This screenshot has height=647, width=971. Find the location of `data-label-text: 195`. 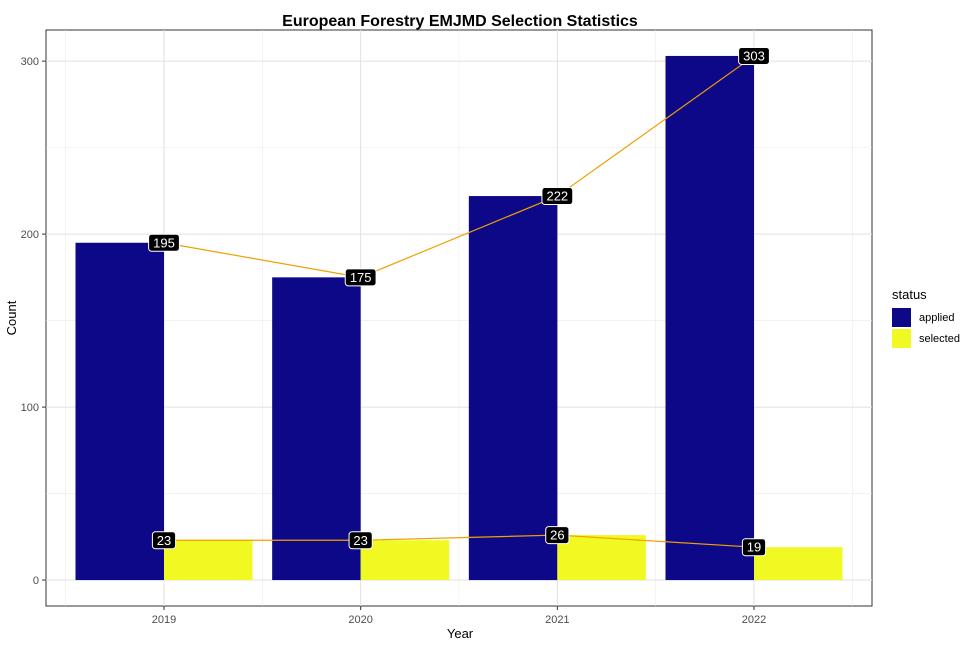

data-label-text: 195 is located at coordinates (164, 242).